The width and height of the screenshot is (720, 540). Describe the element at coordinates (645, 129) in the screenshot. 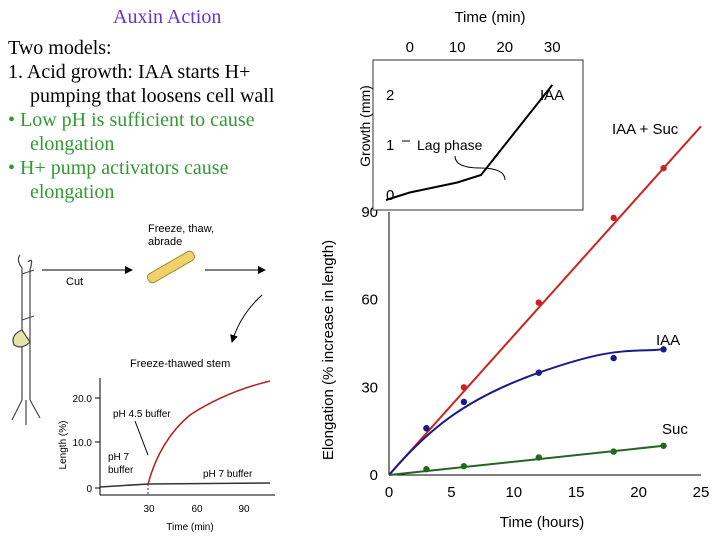

I see `legend-iaa-suc: IAA + Suc` at that location.